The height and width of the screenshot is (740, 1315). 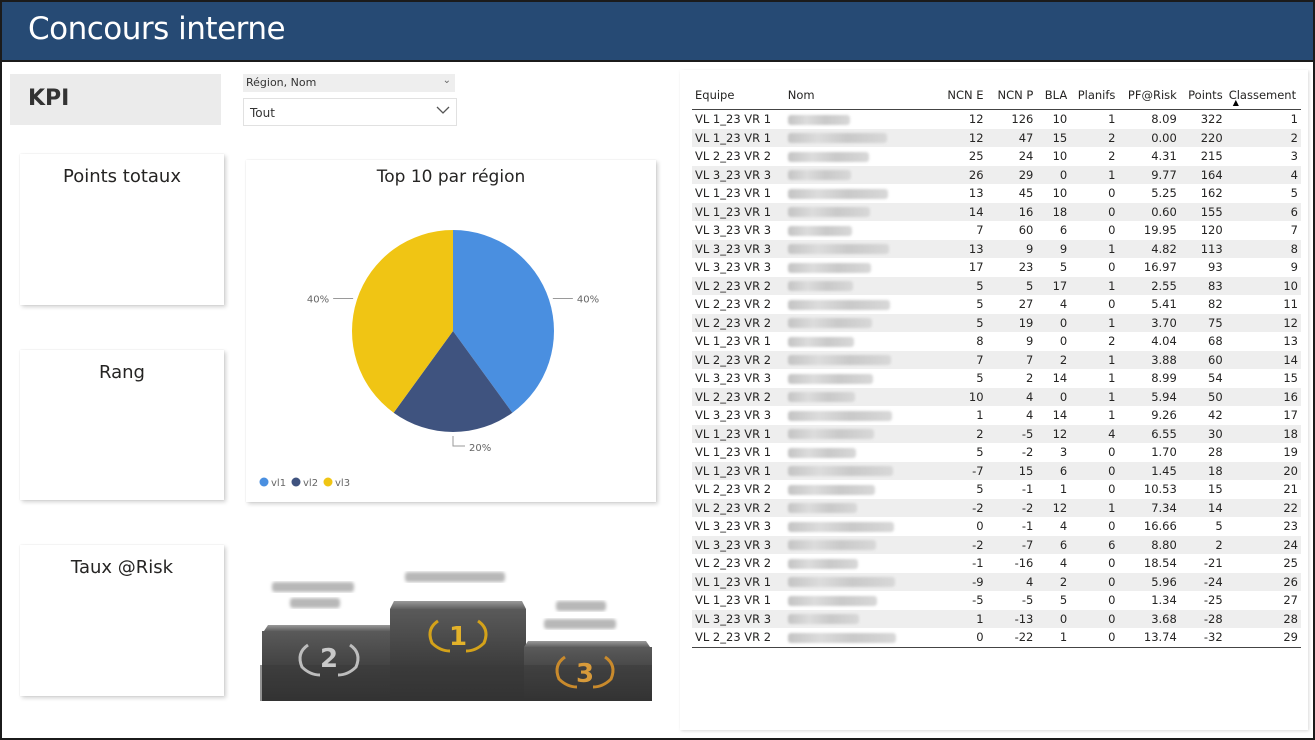 I want to click on table-cell-points: 164, so click(x=1202, y=174).